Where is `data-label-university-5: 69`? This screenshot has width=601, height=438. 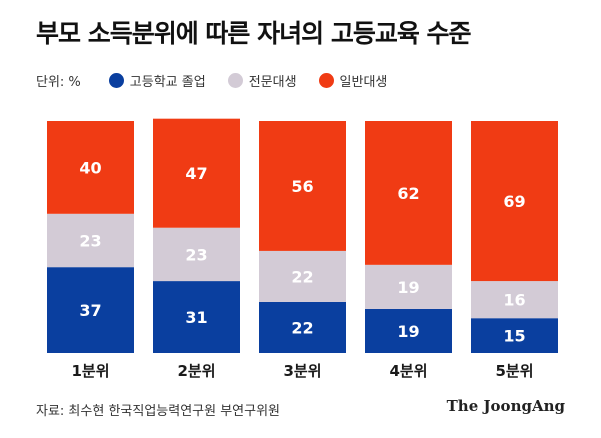
data-label-university-5: 69 is located at coordinates (514, 201).